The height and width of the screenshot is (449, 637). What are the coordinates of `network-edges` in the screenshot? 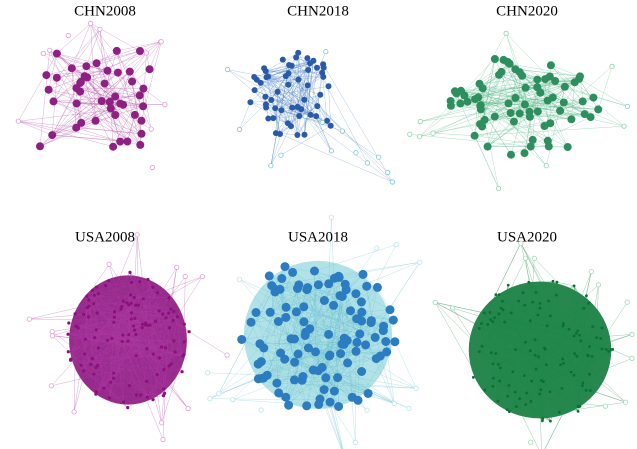 It's located at (128, 337).